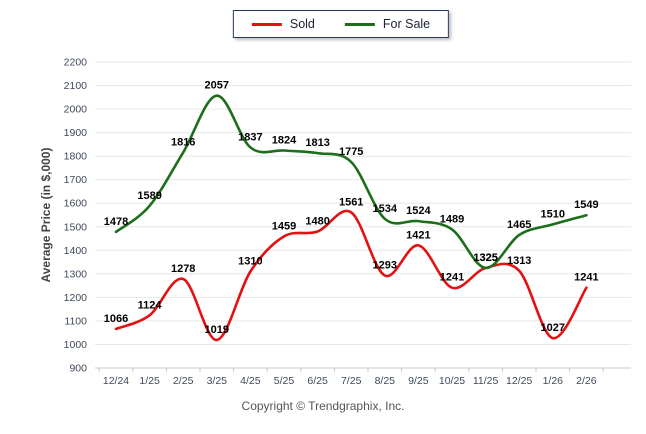 Image resolution: width=646 pixels, height=434 pixels. What do you see at coordinates (406, 24) in the screenshot?
I see `legend-label-for-sale: For Sale` at bounding box center [406, 24].